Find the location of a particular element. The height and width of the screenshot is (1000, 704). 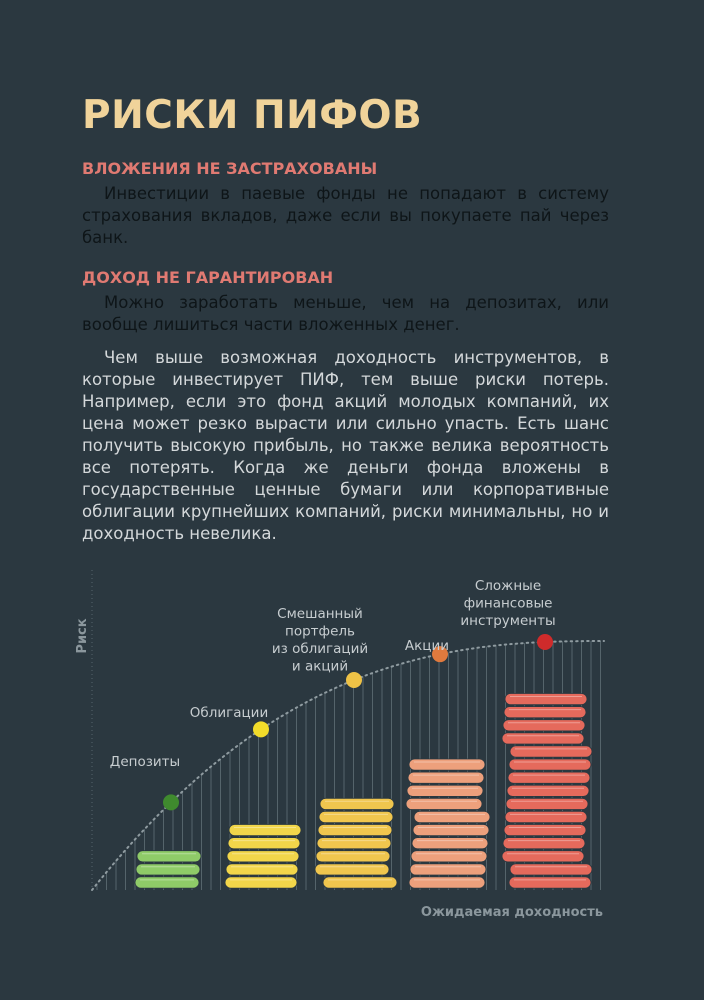

category-label-line: Депозиты is located at coordinates (145, 762).